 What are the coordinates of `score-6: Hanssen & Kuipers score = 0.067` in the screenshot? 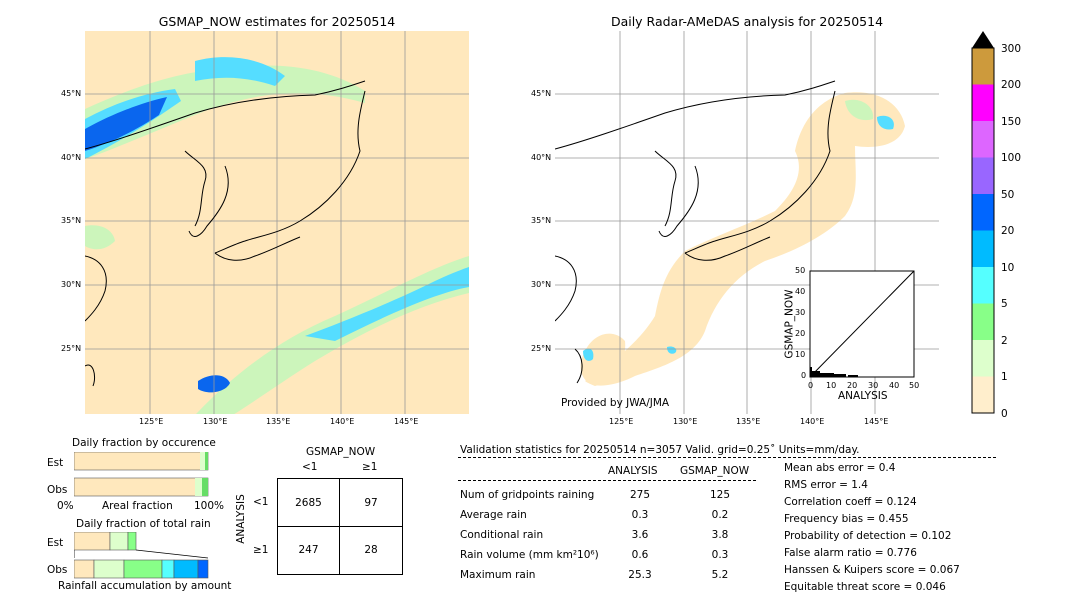 It's located at (872, 570).